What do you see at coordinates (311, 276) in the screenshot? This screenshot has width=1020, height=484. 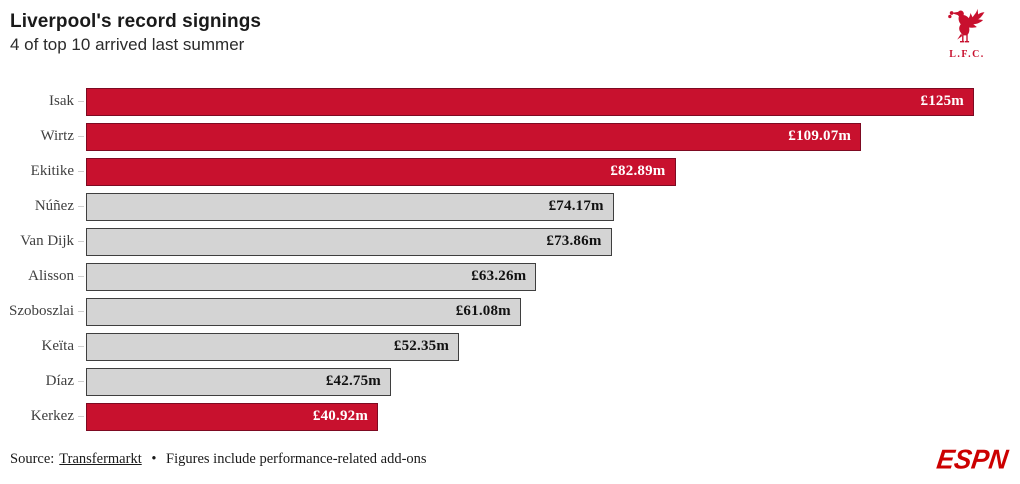 I see `bar: £63.26m` at bounding box center [311, 276].